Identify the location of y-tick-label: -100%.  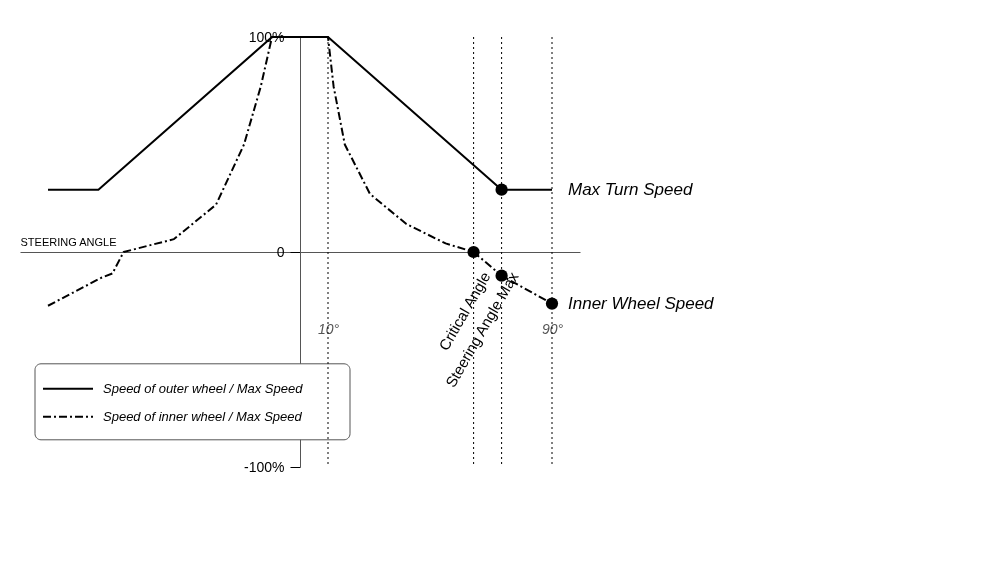
(264, 466).